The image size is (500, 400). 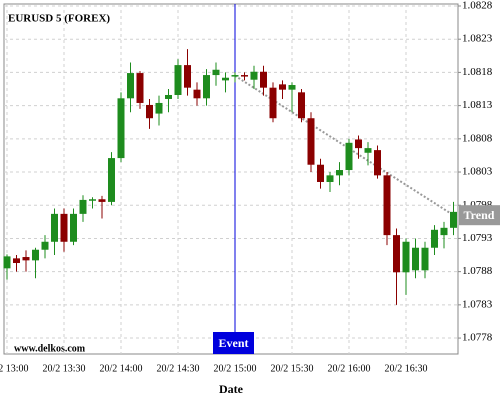 What do you see at coordinates (120, 368) in the screenshot?
I see `x-tick-label: 20/2 14:00` at bounding box center [120, 368].